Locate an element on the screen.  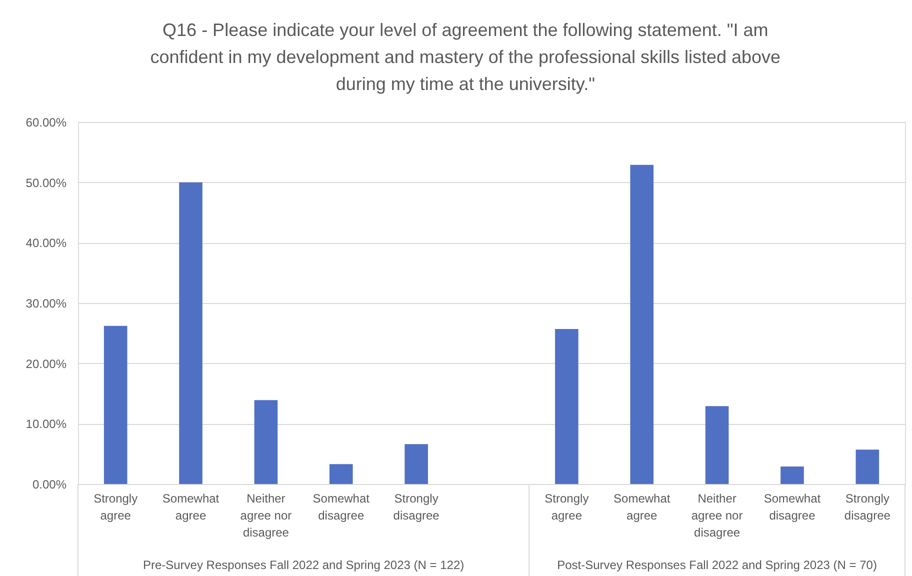
text: Post-Survey Responses Fall 2022 and Spring 2023 (N = 70) is located at coordinates (717, 565).